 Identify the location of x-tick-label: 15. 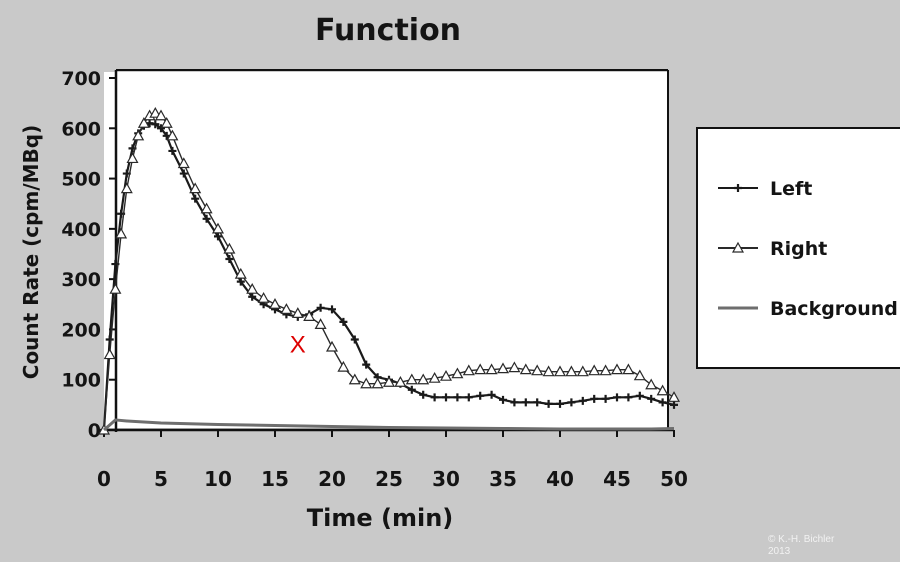
(275, 479).